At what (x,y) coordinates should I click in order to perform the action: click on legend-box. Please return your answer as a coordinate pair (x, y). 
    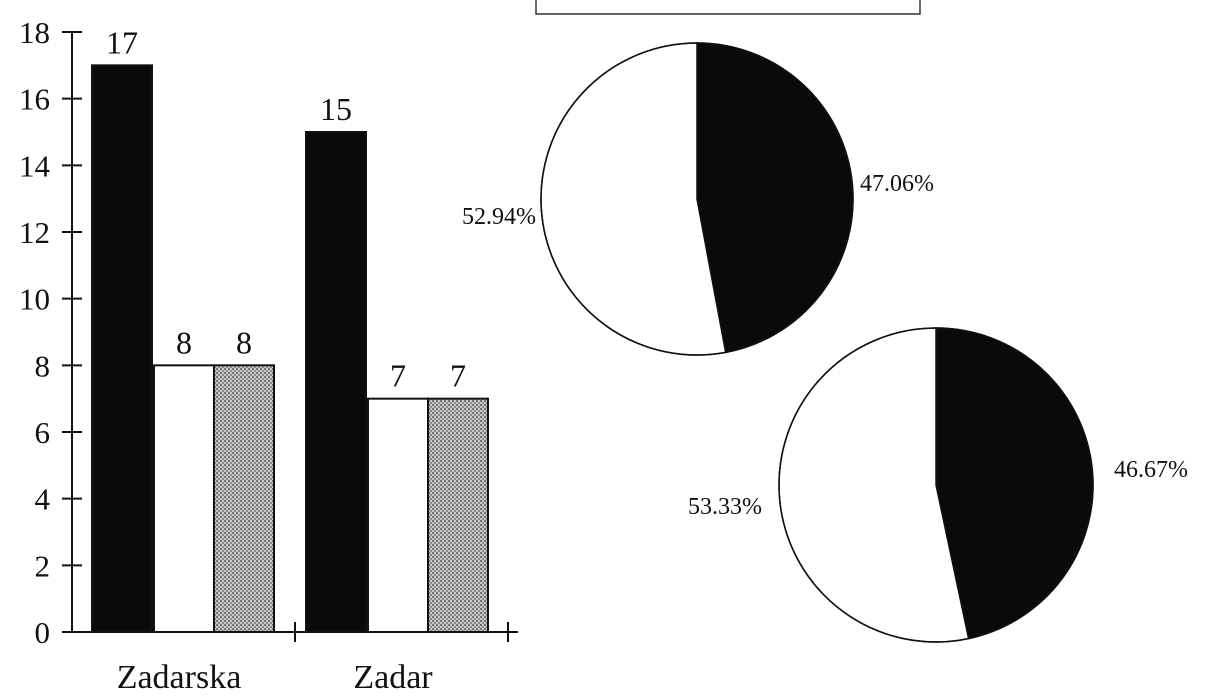
    Looking at the image, I should click on (728, 7).